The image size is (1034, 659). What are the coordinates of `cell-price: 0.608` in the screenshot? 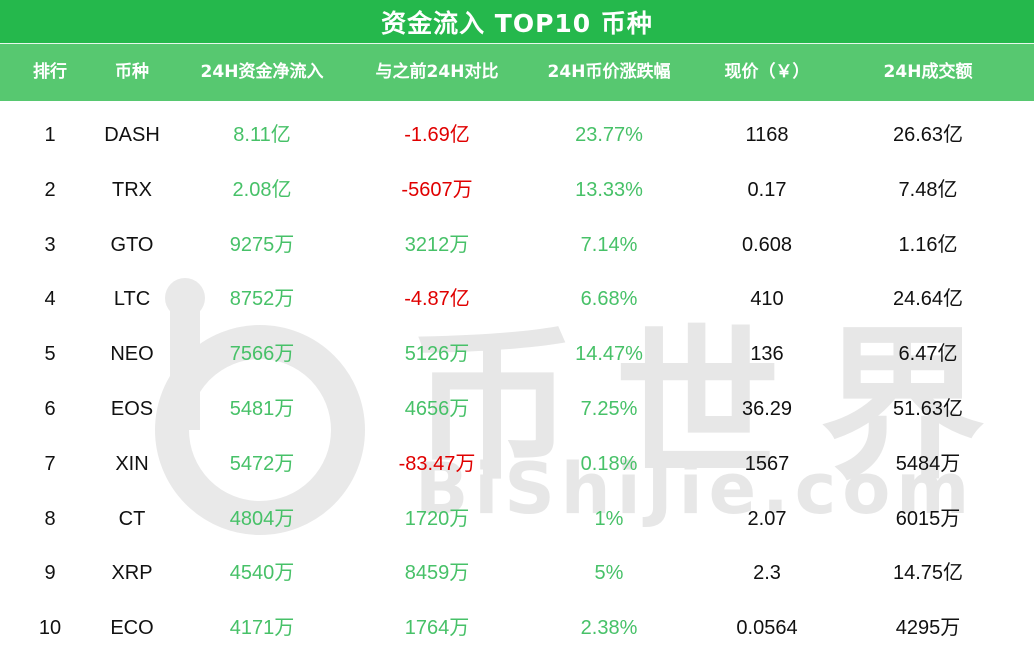 It's located at (767, 245).